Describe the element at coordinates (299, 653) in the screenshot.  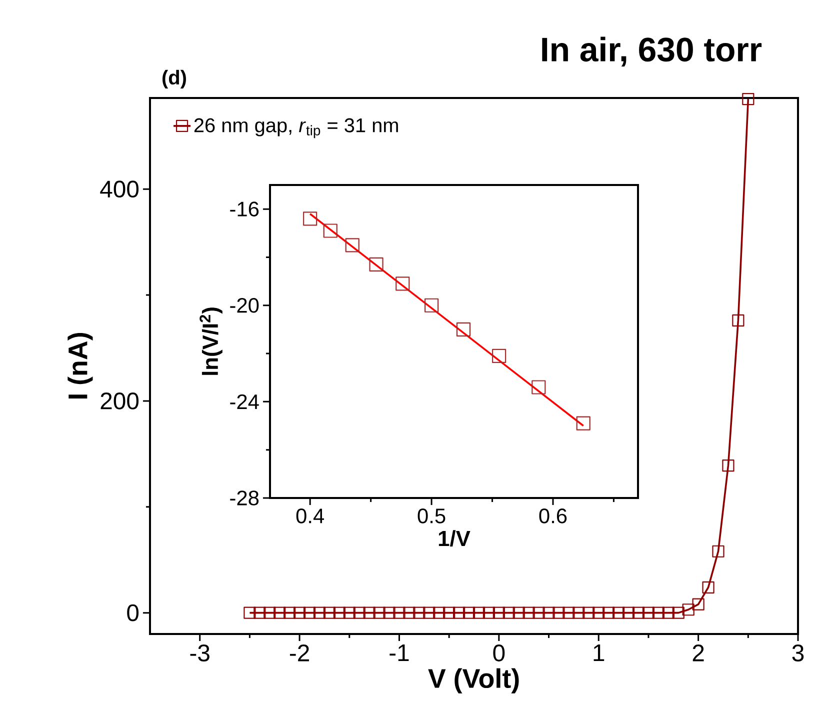
I see `x-tick-label: -2` at that location.